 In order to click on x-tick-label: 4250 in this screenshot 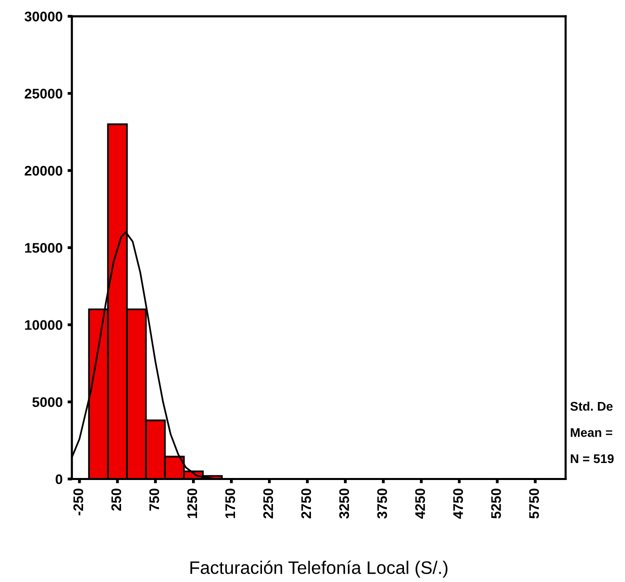, I will do `click(420, 503)`.